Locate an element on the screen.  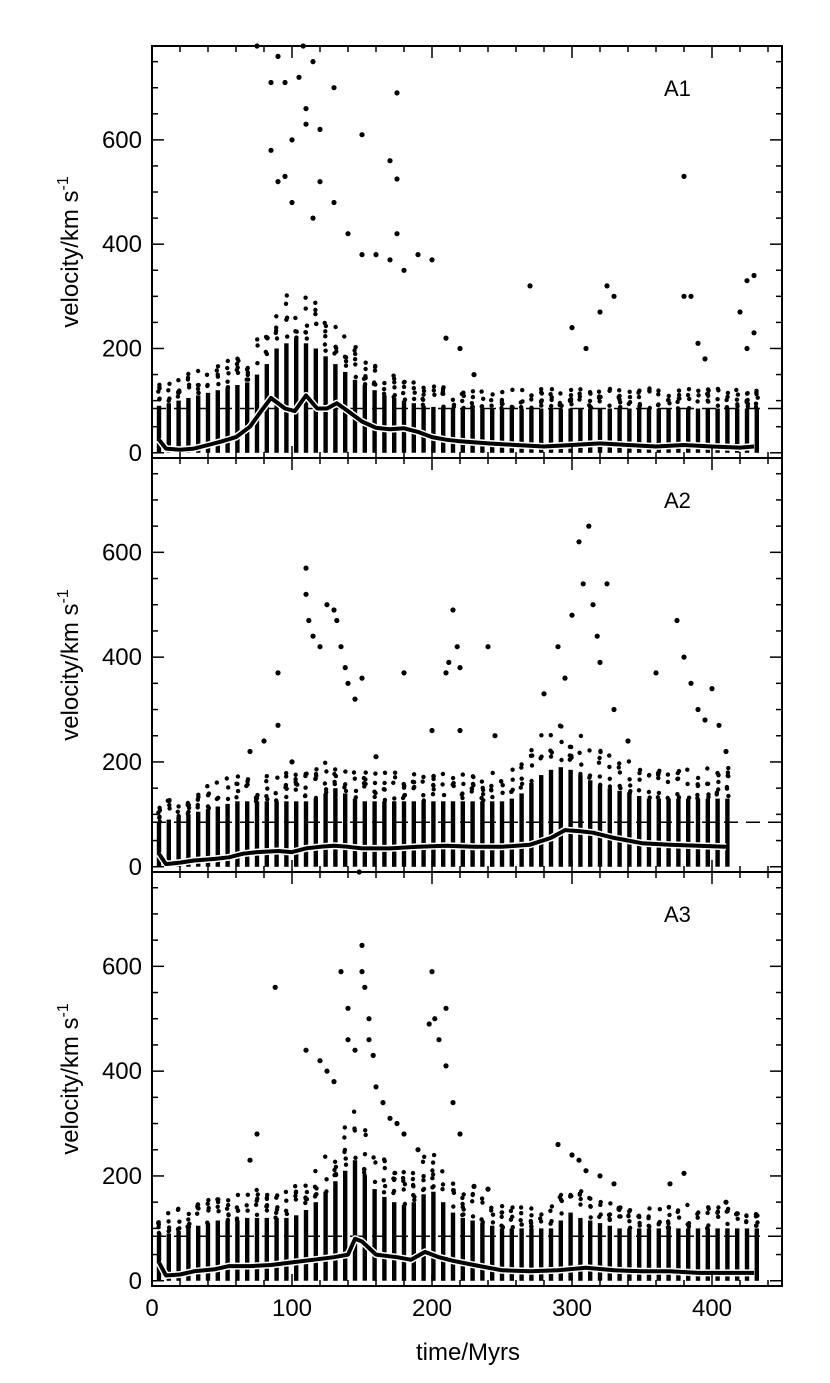
y-tick-label: 200 is located at coordinates (122, 349).